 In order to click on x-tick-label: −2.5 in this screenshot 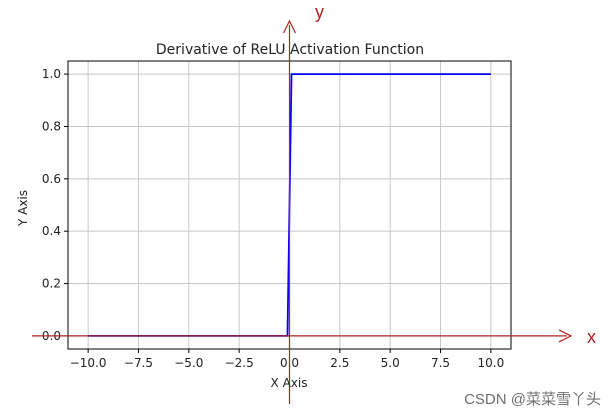, I will do `click(239, 363)`.